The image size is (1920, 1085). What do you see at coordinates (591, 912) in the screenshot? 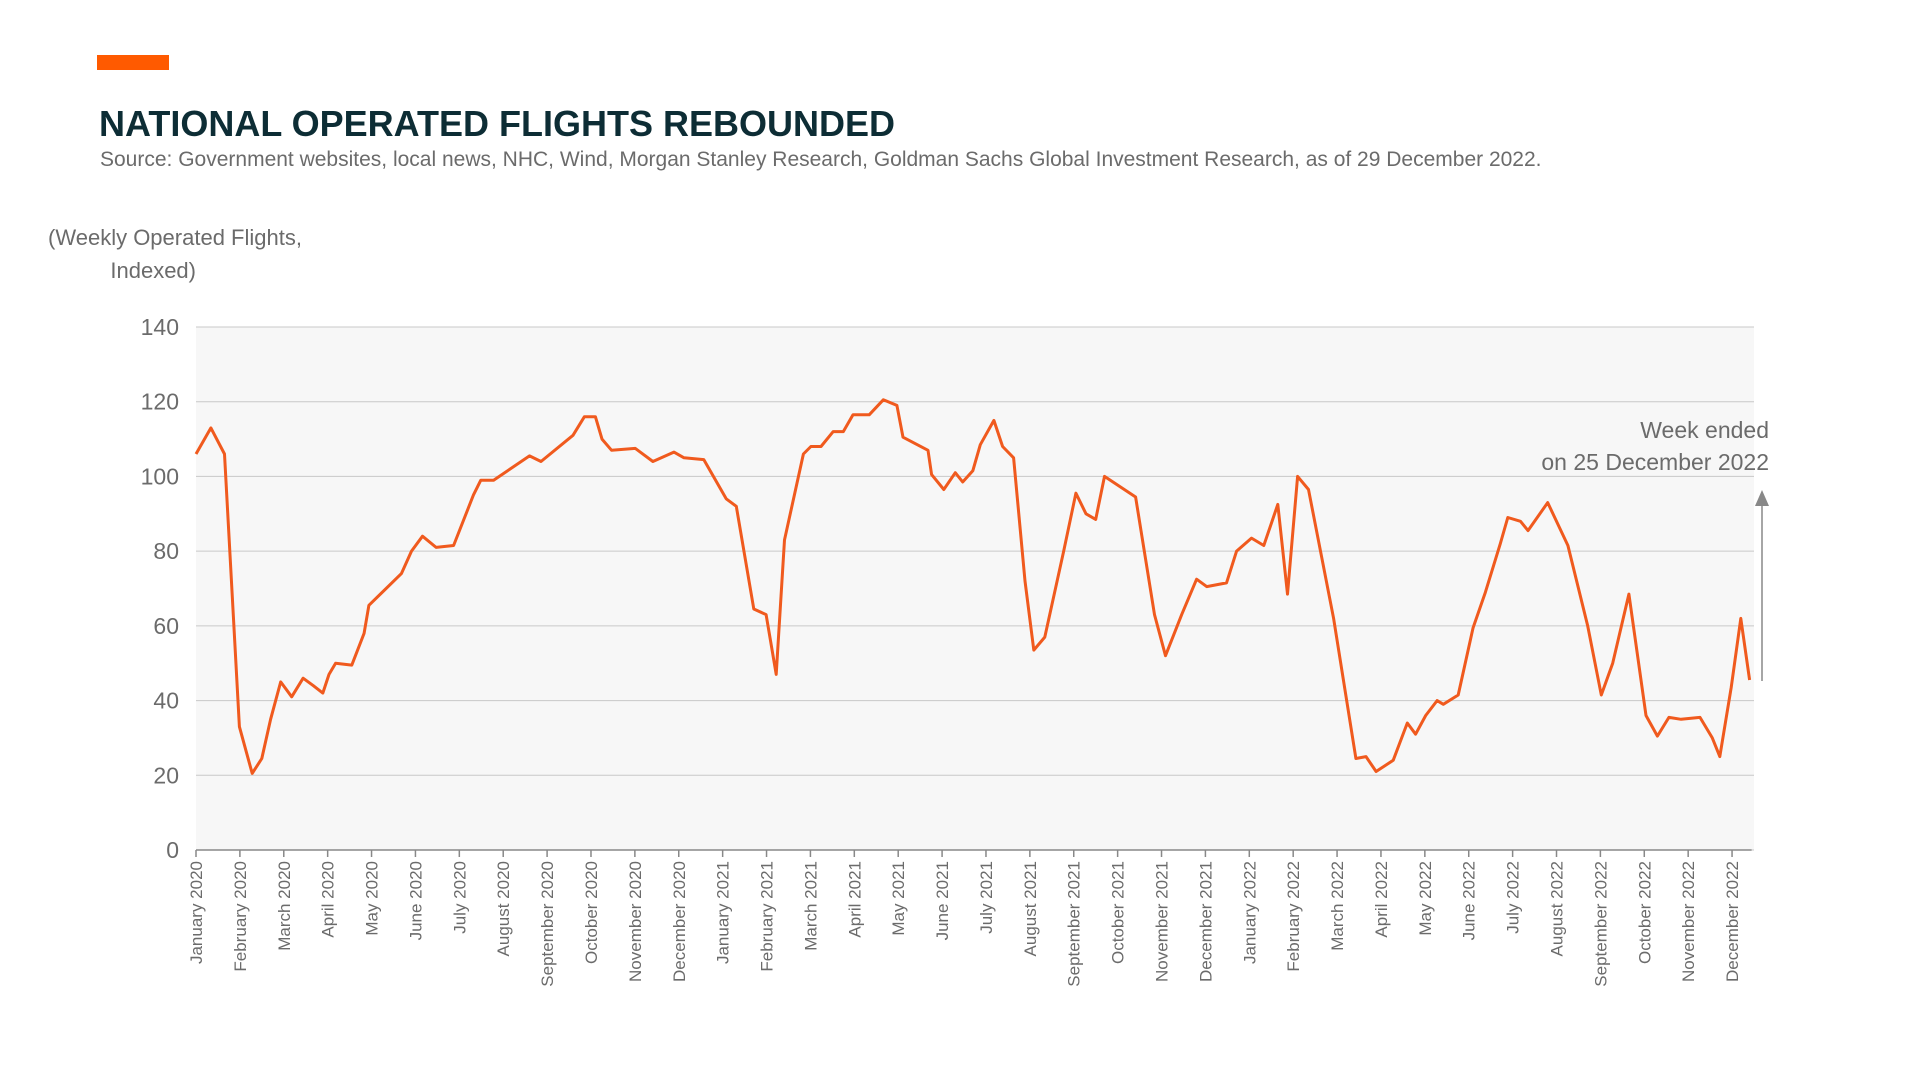
I see `x-tick-label: October 2020` at bounding box center [591, 912].